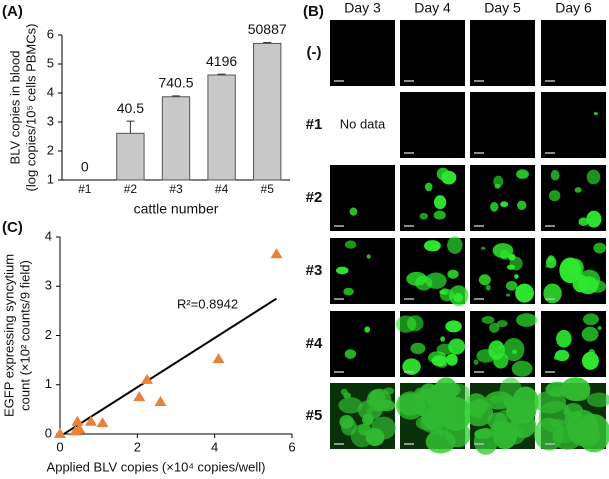 The image size is (609, 479). Describe the element at coordinates (48, 432) in the screenshot. I see `y-tick-label: 0` at that location.